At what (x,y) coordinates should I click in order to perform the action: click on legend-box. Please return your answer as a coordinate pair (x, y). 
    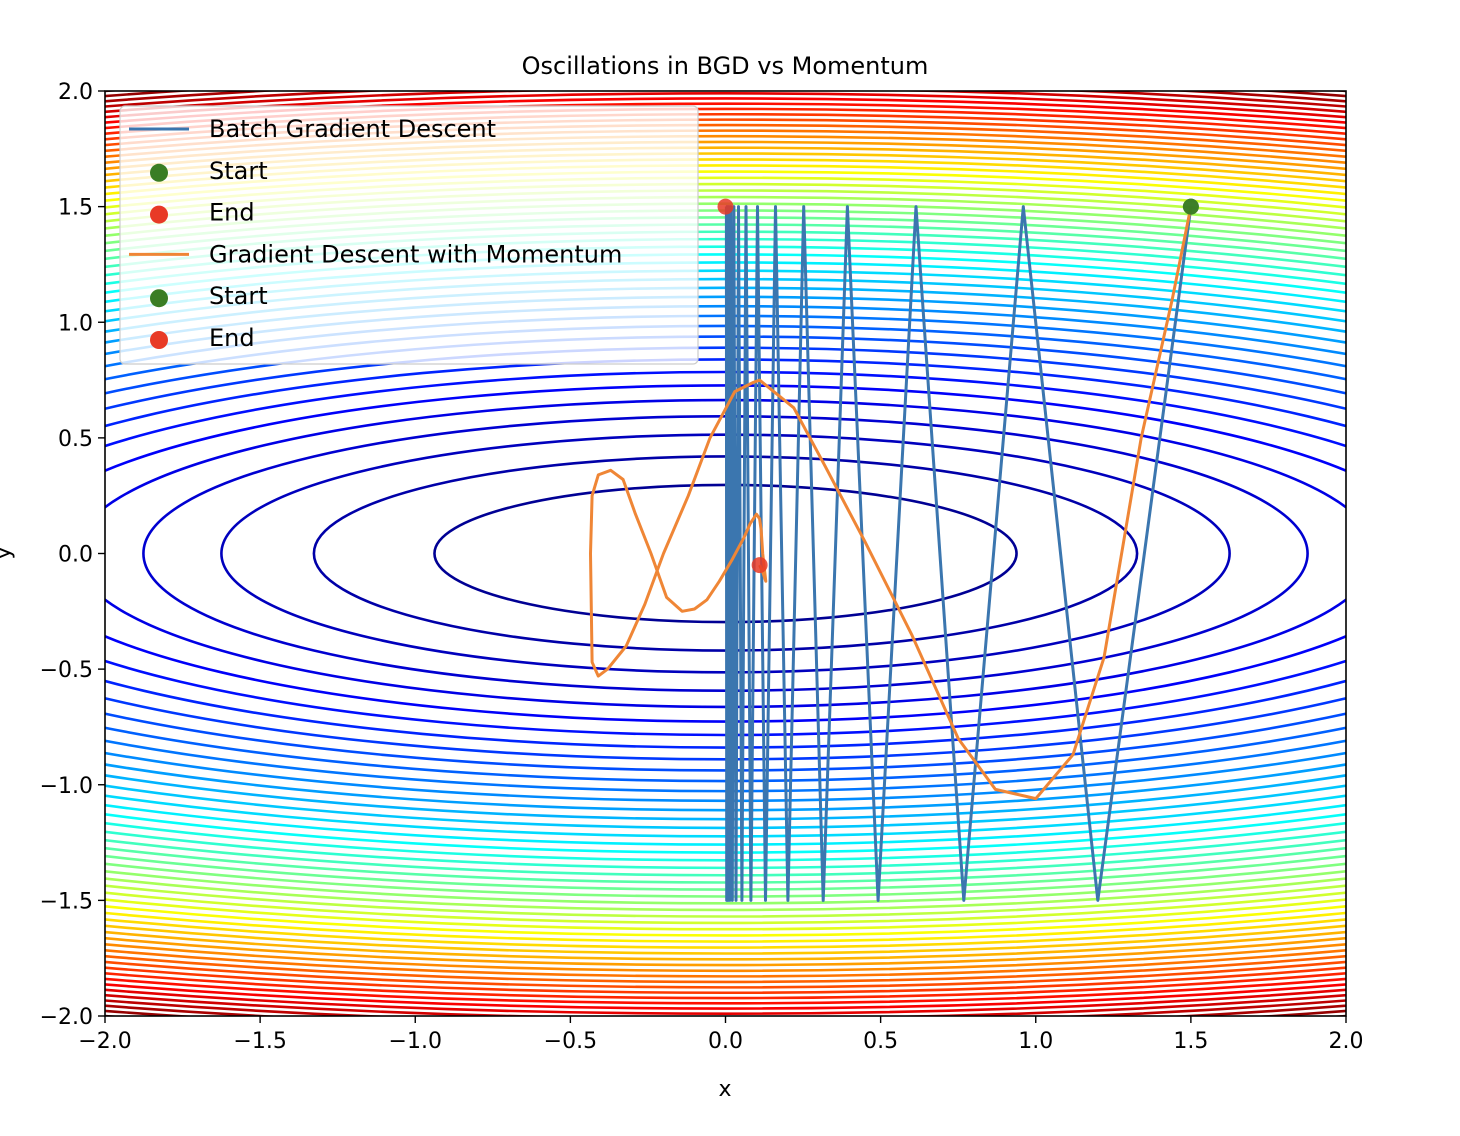
    Looking at the image, I should click on (409, 235).